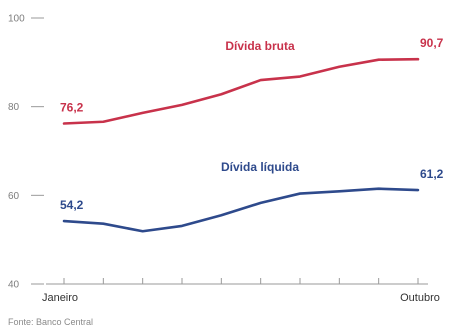 The width and height of the screenshot is (449, 328). What do you see at coordinates (260, 46) in the screenshot?
I see `series-name-label: Dívida bruta` at bounding box center [260, 46].